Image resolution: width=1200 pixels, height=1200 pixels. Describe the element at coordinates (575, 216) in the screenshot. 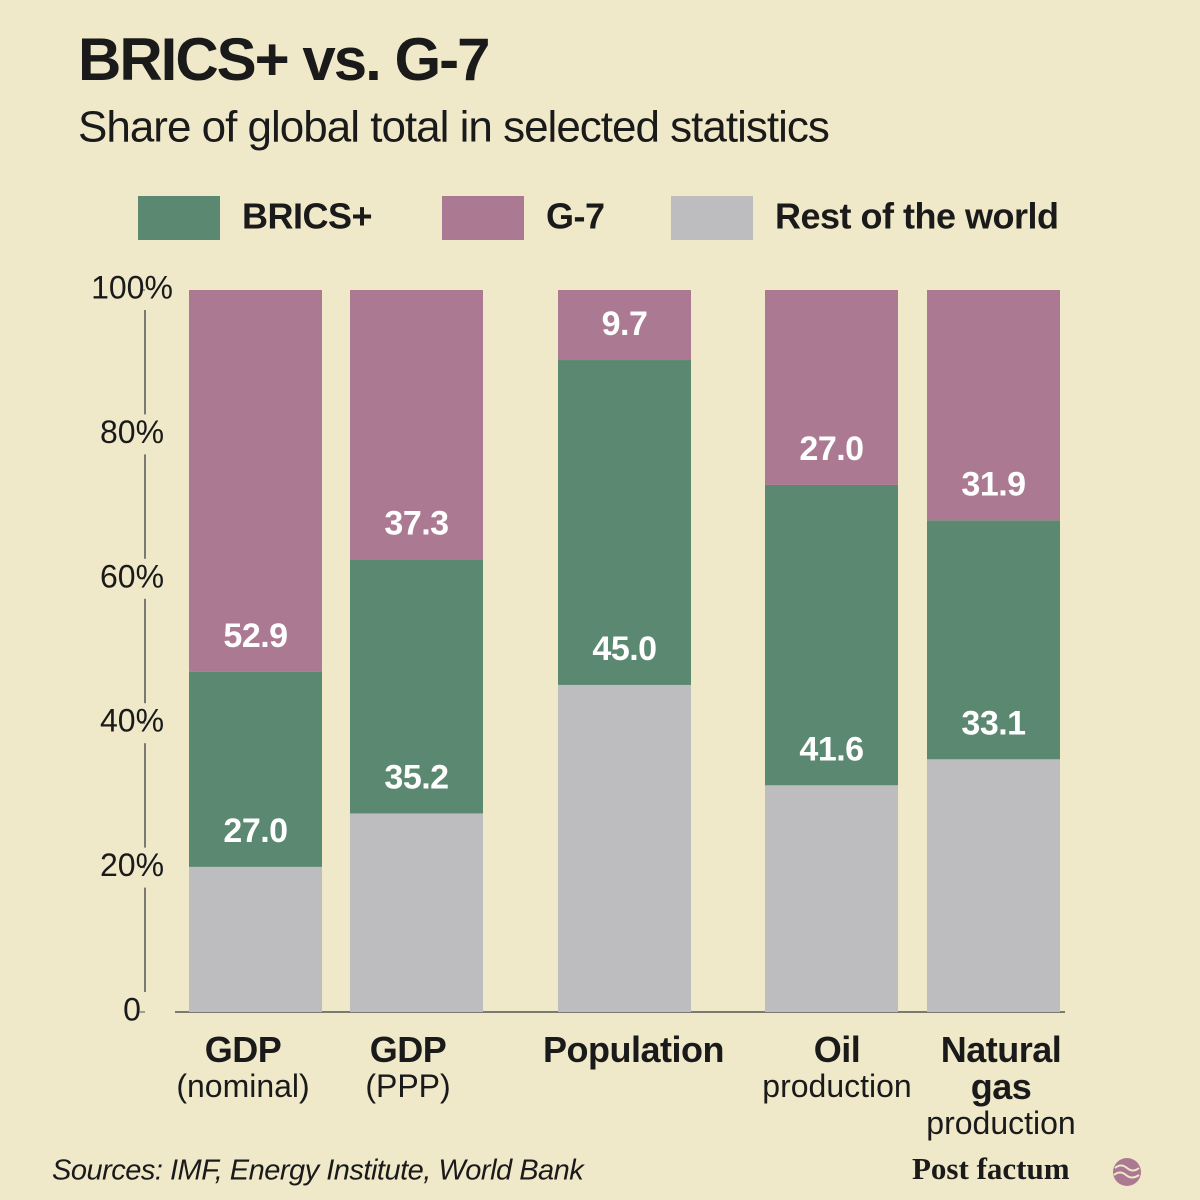

I see `legend-label: G-7` at that location.